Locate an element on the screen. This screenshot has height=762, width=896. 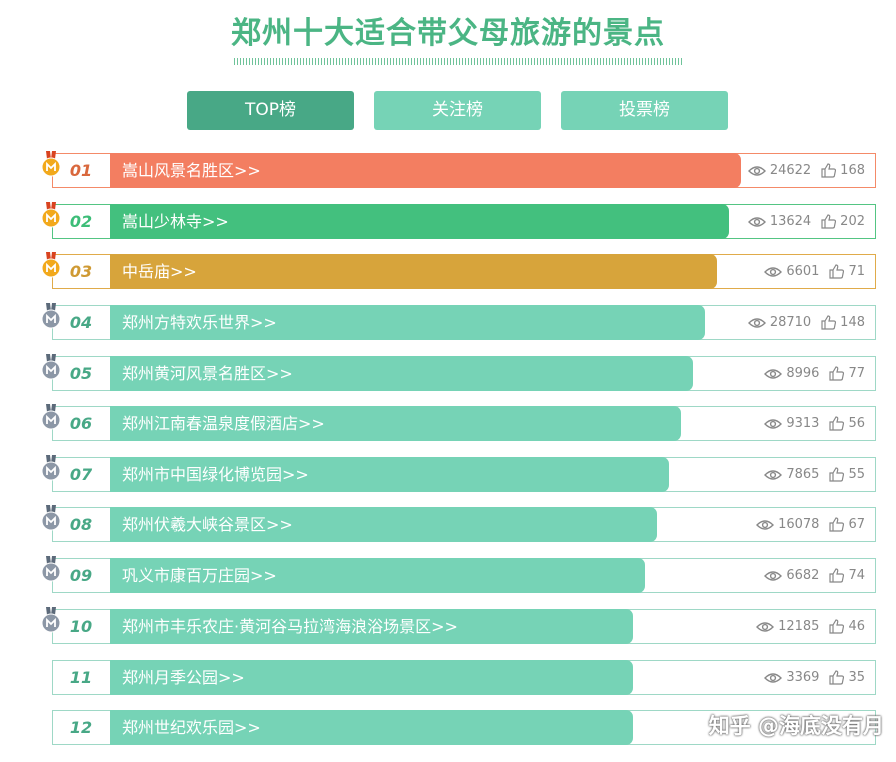
row-stats: 28710 148 is located at coordinates (806, 322).